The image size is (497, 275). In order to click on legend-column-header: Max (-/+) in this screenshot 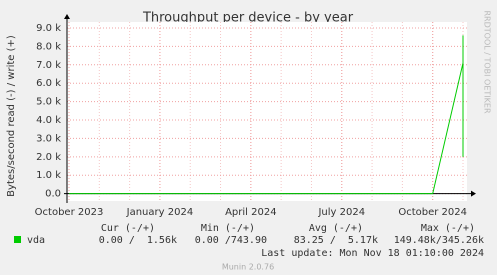, I will do `click(448, 228)`.